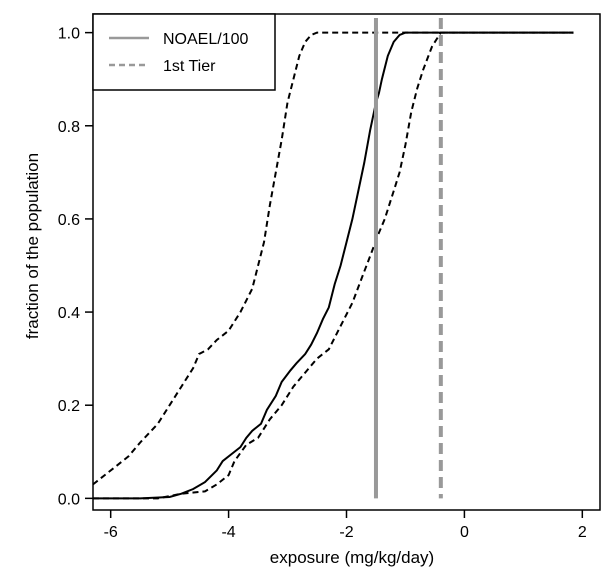 The image size is (602, 569). What do you see at coordinates (408, 258) in the screenshot?
I see `vline-layer` at bounding box center [408, 258].